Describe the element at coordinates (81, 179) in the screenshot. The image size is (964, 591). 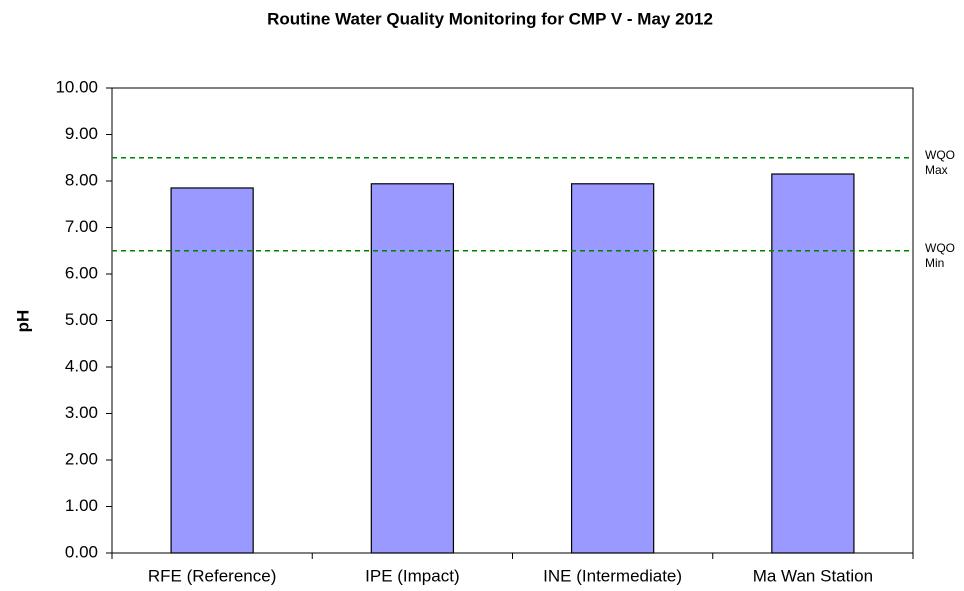
I see `y-tick-label: 8.00` at that location.